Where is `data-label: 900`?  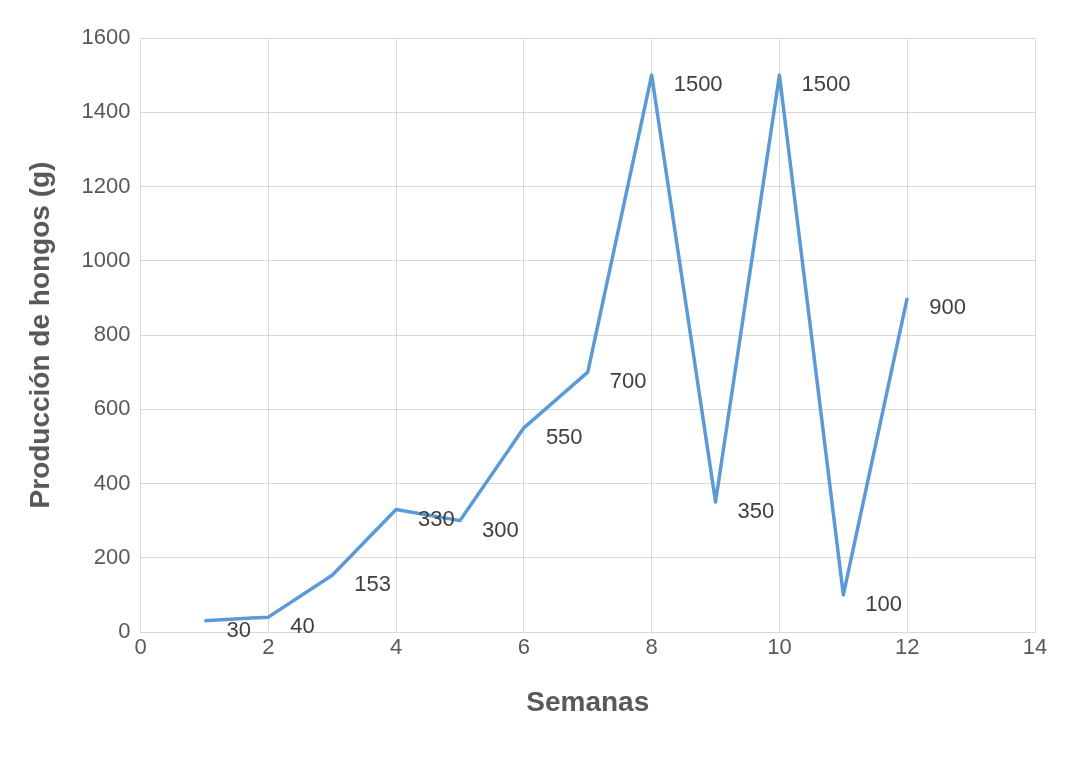
data-label: 900 is located at coordinates (947, 306).